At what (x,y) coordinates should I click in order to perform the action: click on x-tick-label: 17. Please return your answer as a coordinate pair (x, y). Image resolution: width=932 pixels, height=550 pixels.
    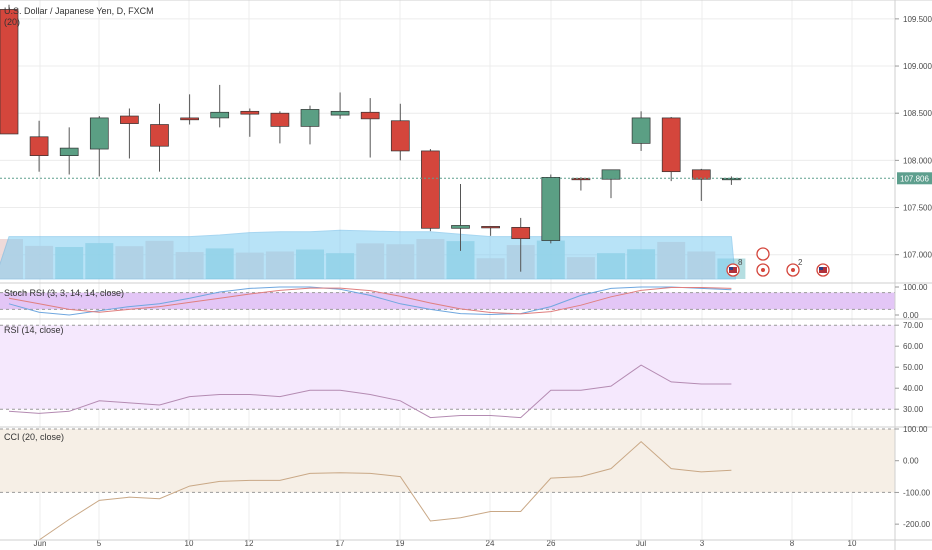
    Looking at the image, I should click on (340, 543).